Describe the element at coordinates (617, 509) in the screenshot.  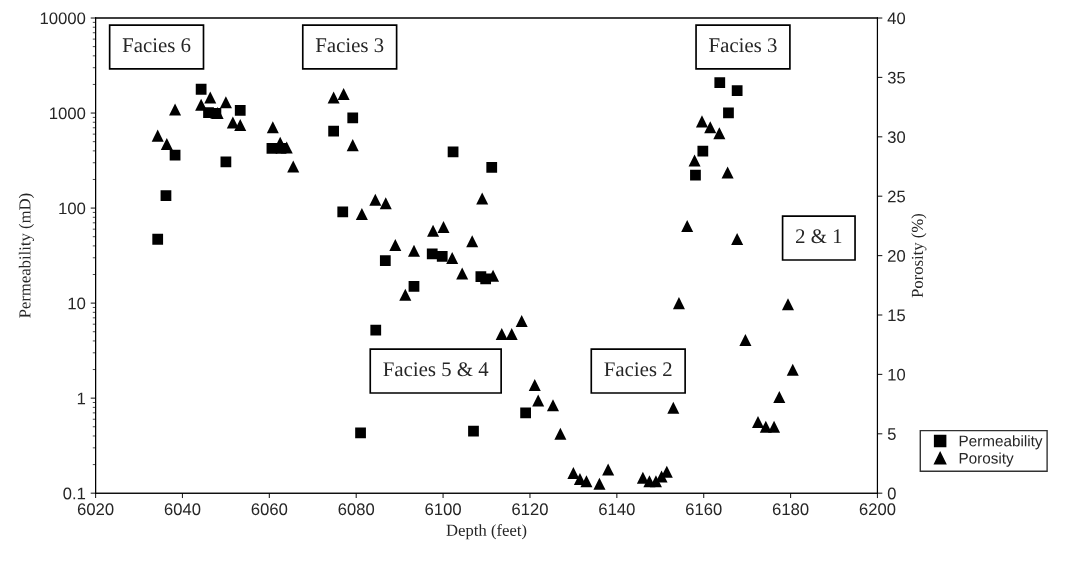
I see `x-tick-label: 6140` at that location.